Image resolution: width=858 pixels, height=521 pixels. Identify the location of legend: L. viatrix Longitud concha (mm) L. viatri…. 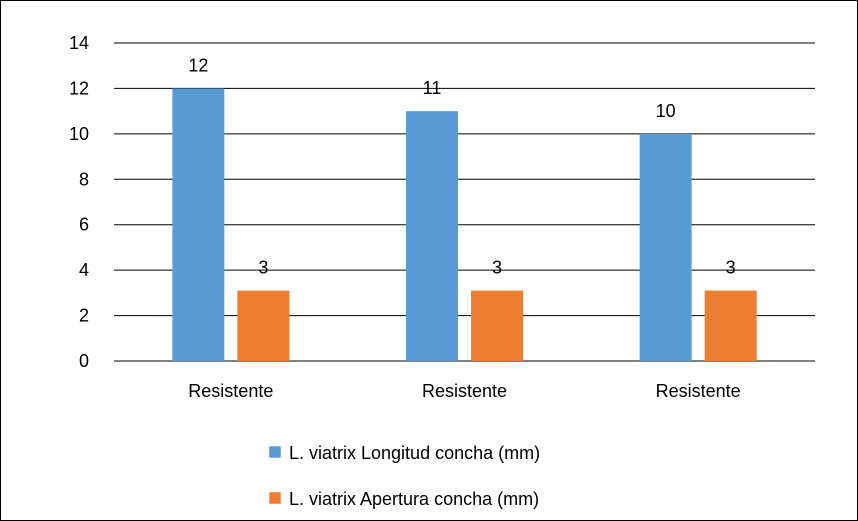
(404, 476).